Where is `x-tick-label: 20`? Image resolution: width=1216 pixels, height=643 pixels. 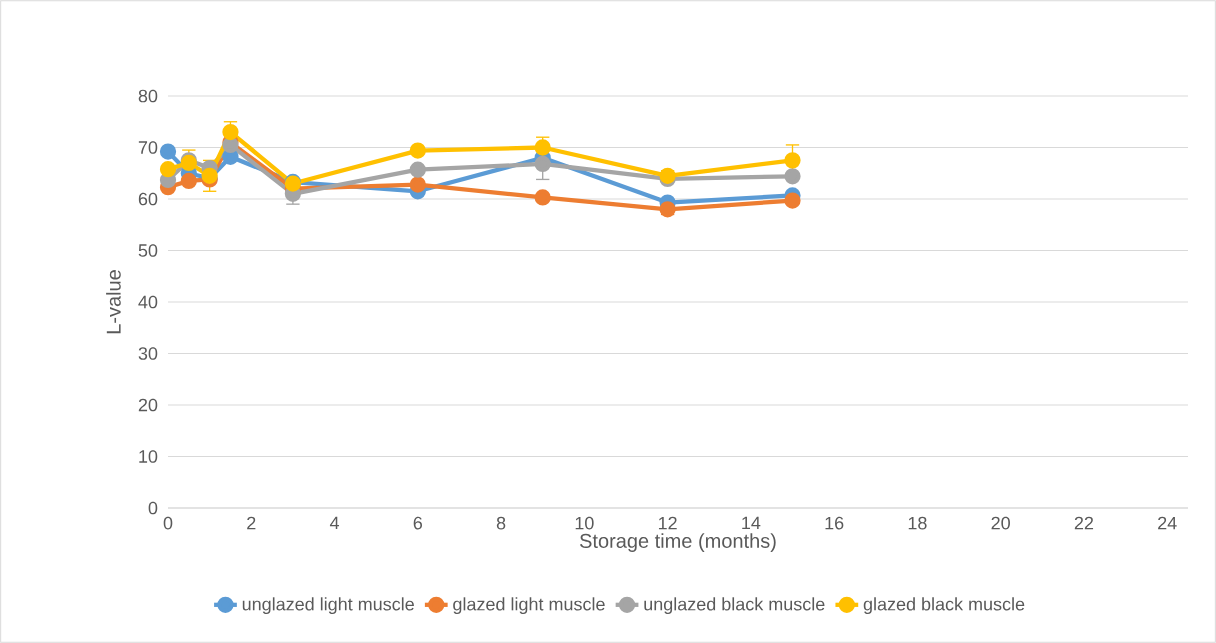
x-tick-label: 20 is located at coordinates (1000, 523).